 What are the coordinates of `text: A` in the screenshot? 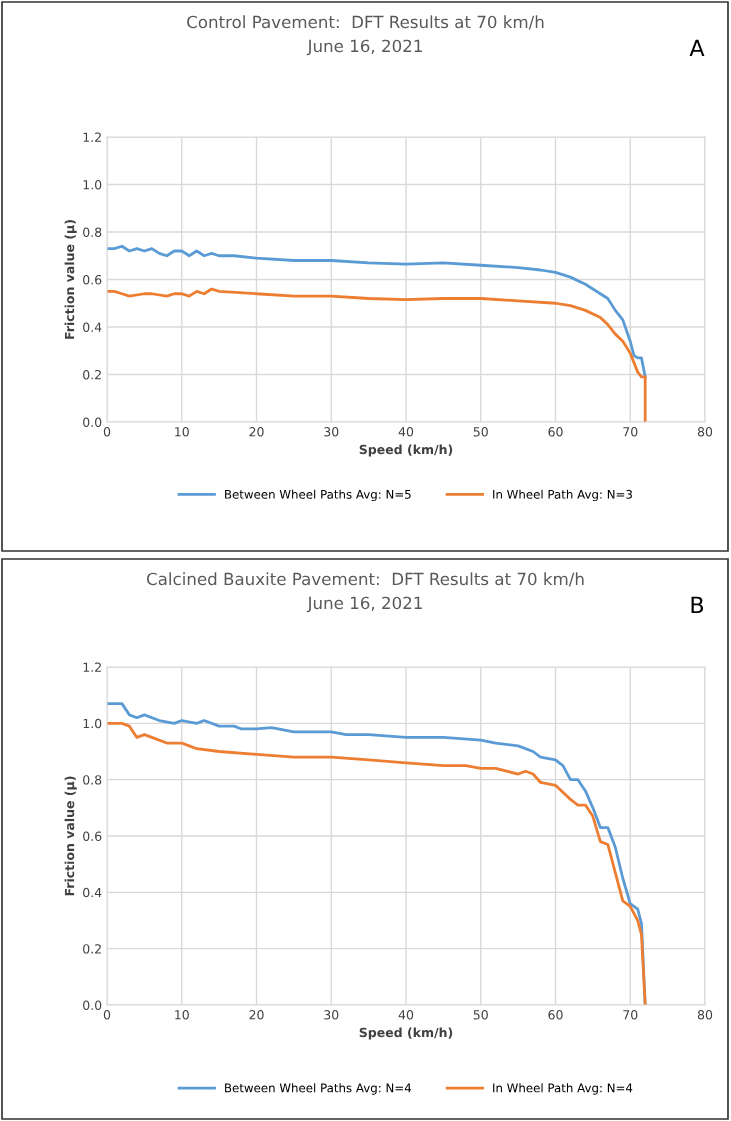 It's located at (697, 47).